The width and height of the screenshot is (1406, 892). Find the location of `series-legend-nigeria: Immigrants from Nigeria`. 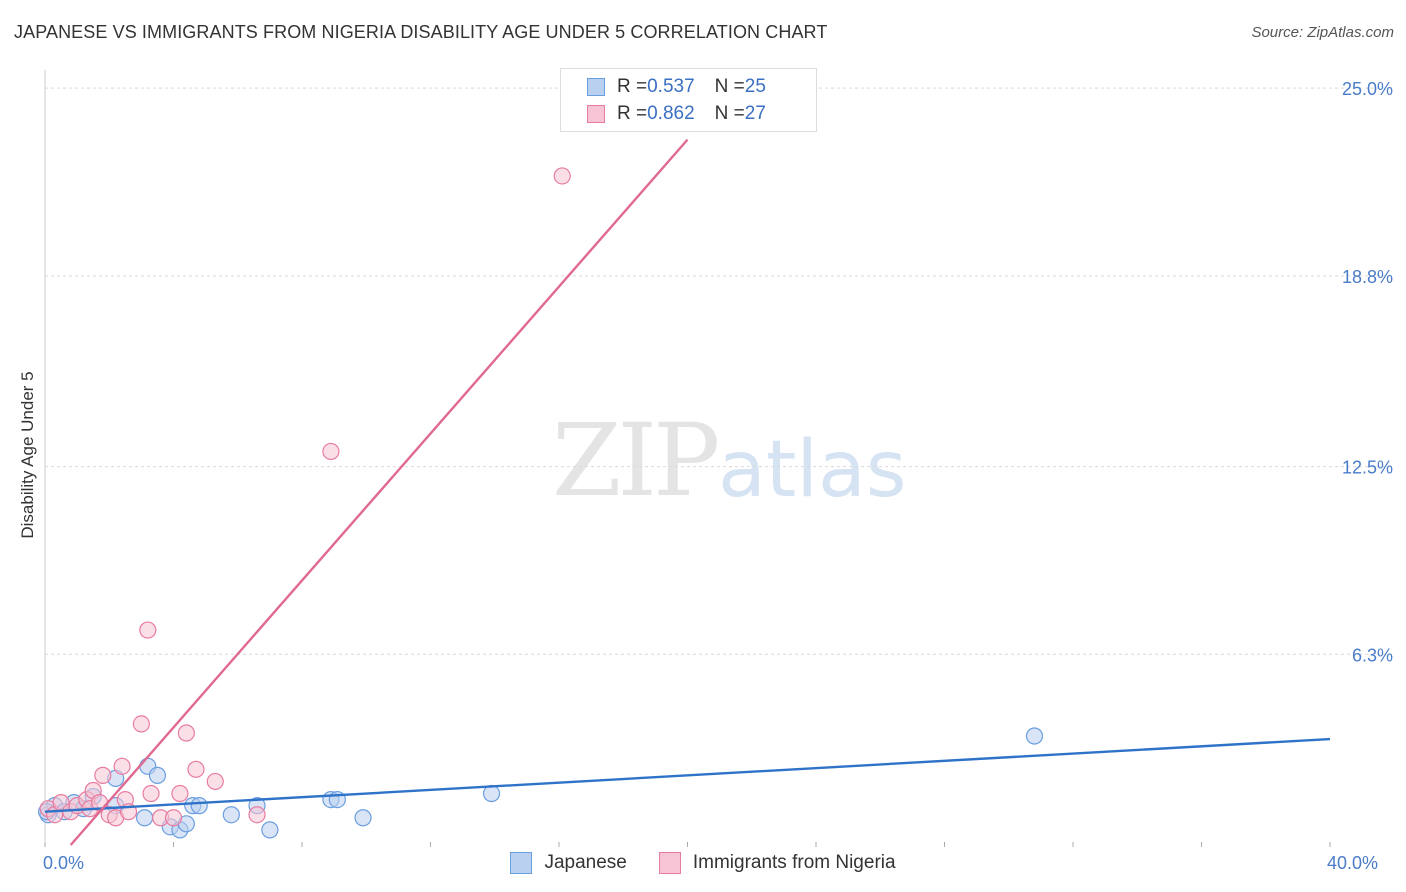

series-legend-nigeria: Immigrants from Nigeria is located at coordinates (777, 863).